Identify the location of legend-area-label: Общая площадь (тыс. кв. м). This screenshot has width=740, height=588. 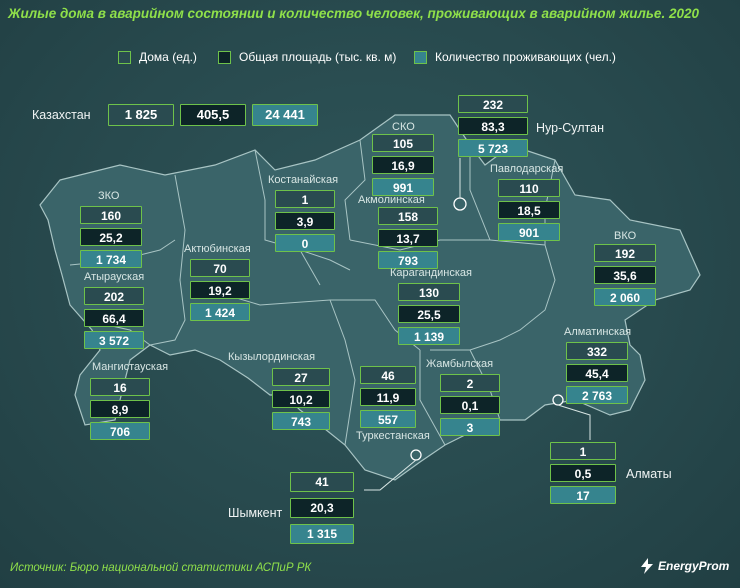
(318, 57).